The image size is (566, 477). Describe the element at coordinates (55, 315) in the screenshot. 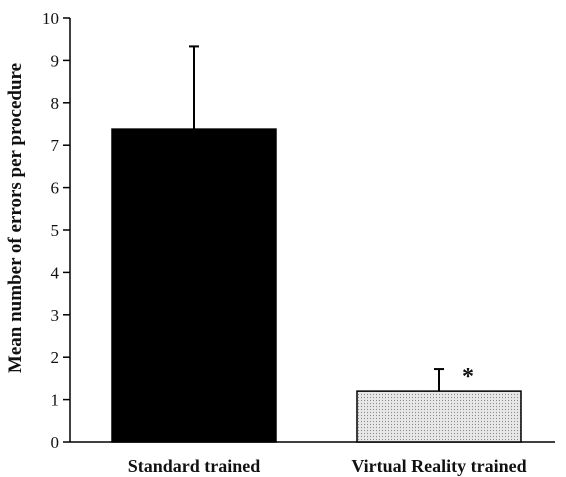

I see `y-tick-label: 3` at that location.